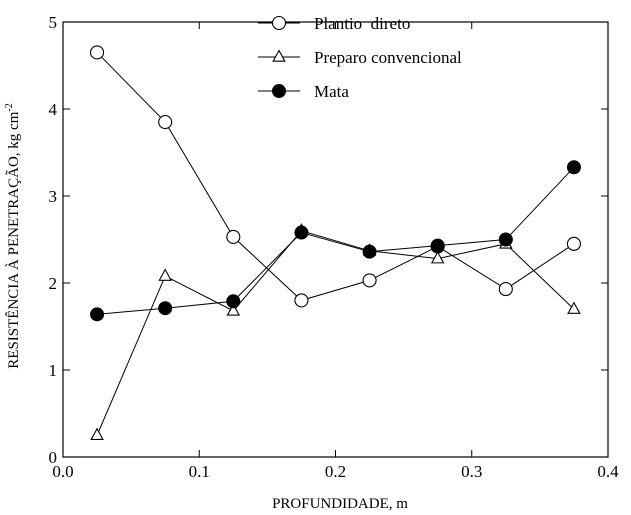 The width and height of the screenshot is (631, 515). What do you see at coordinates (471, 471) in the screenshot?
I see `x-tick-label: 0.3` at bounding box center [471, 471].